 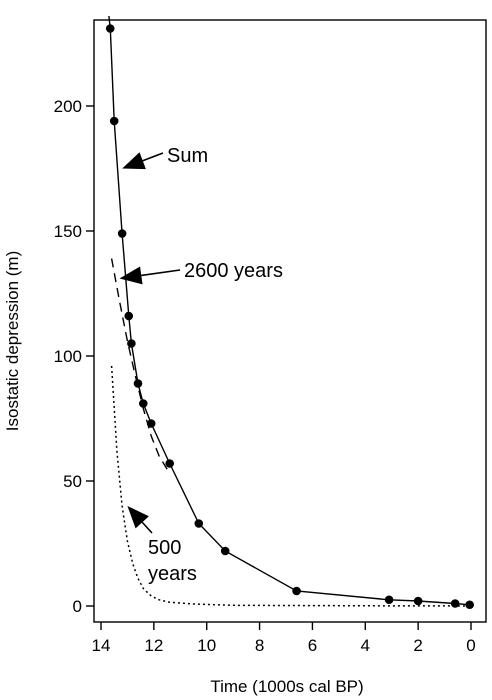 What do you see at coordinates (284, 638) in the screenshot?
I see `x-axis: 14 12 10 8 6 4 2 0` at bounding box center [284, 638].